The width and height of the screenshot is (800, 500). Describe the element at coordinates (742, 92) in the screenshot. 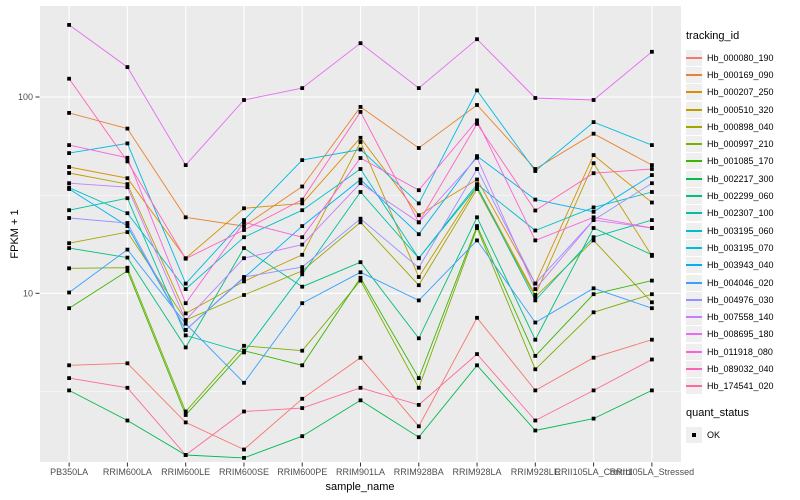

I see `legend-entry-Hb_000207_250: Hb_000207_250` at that location.